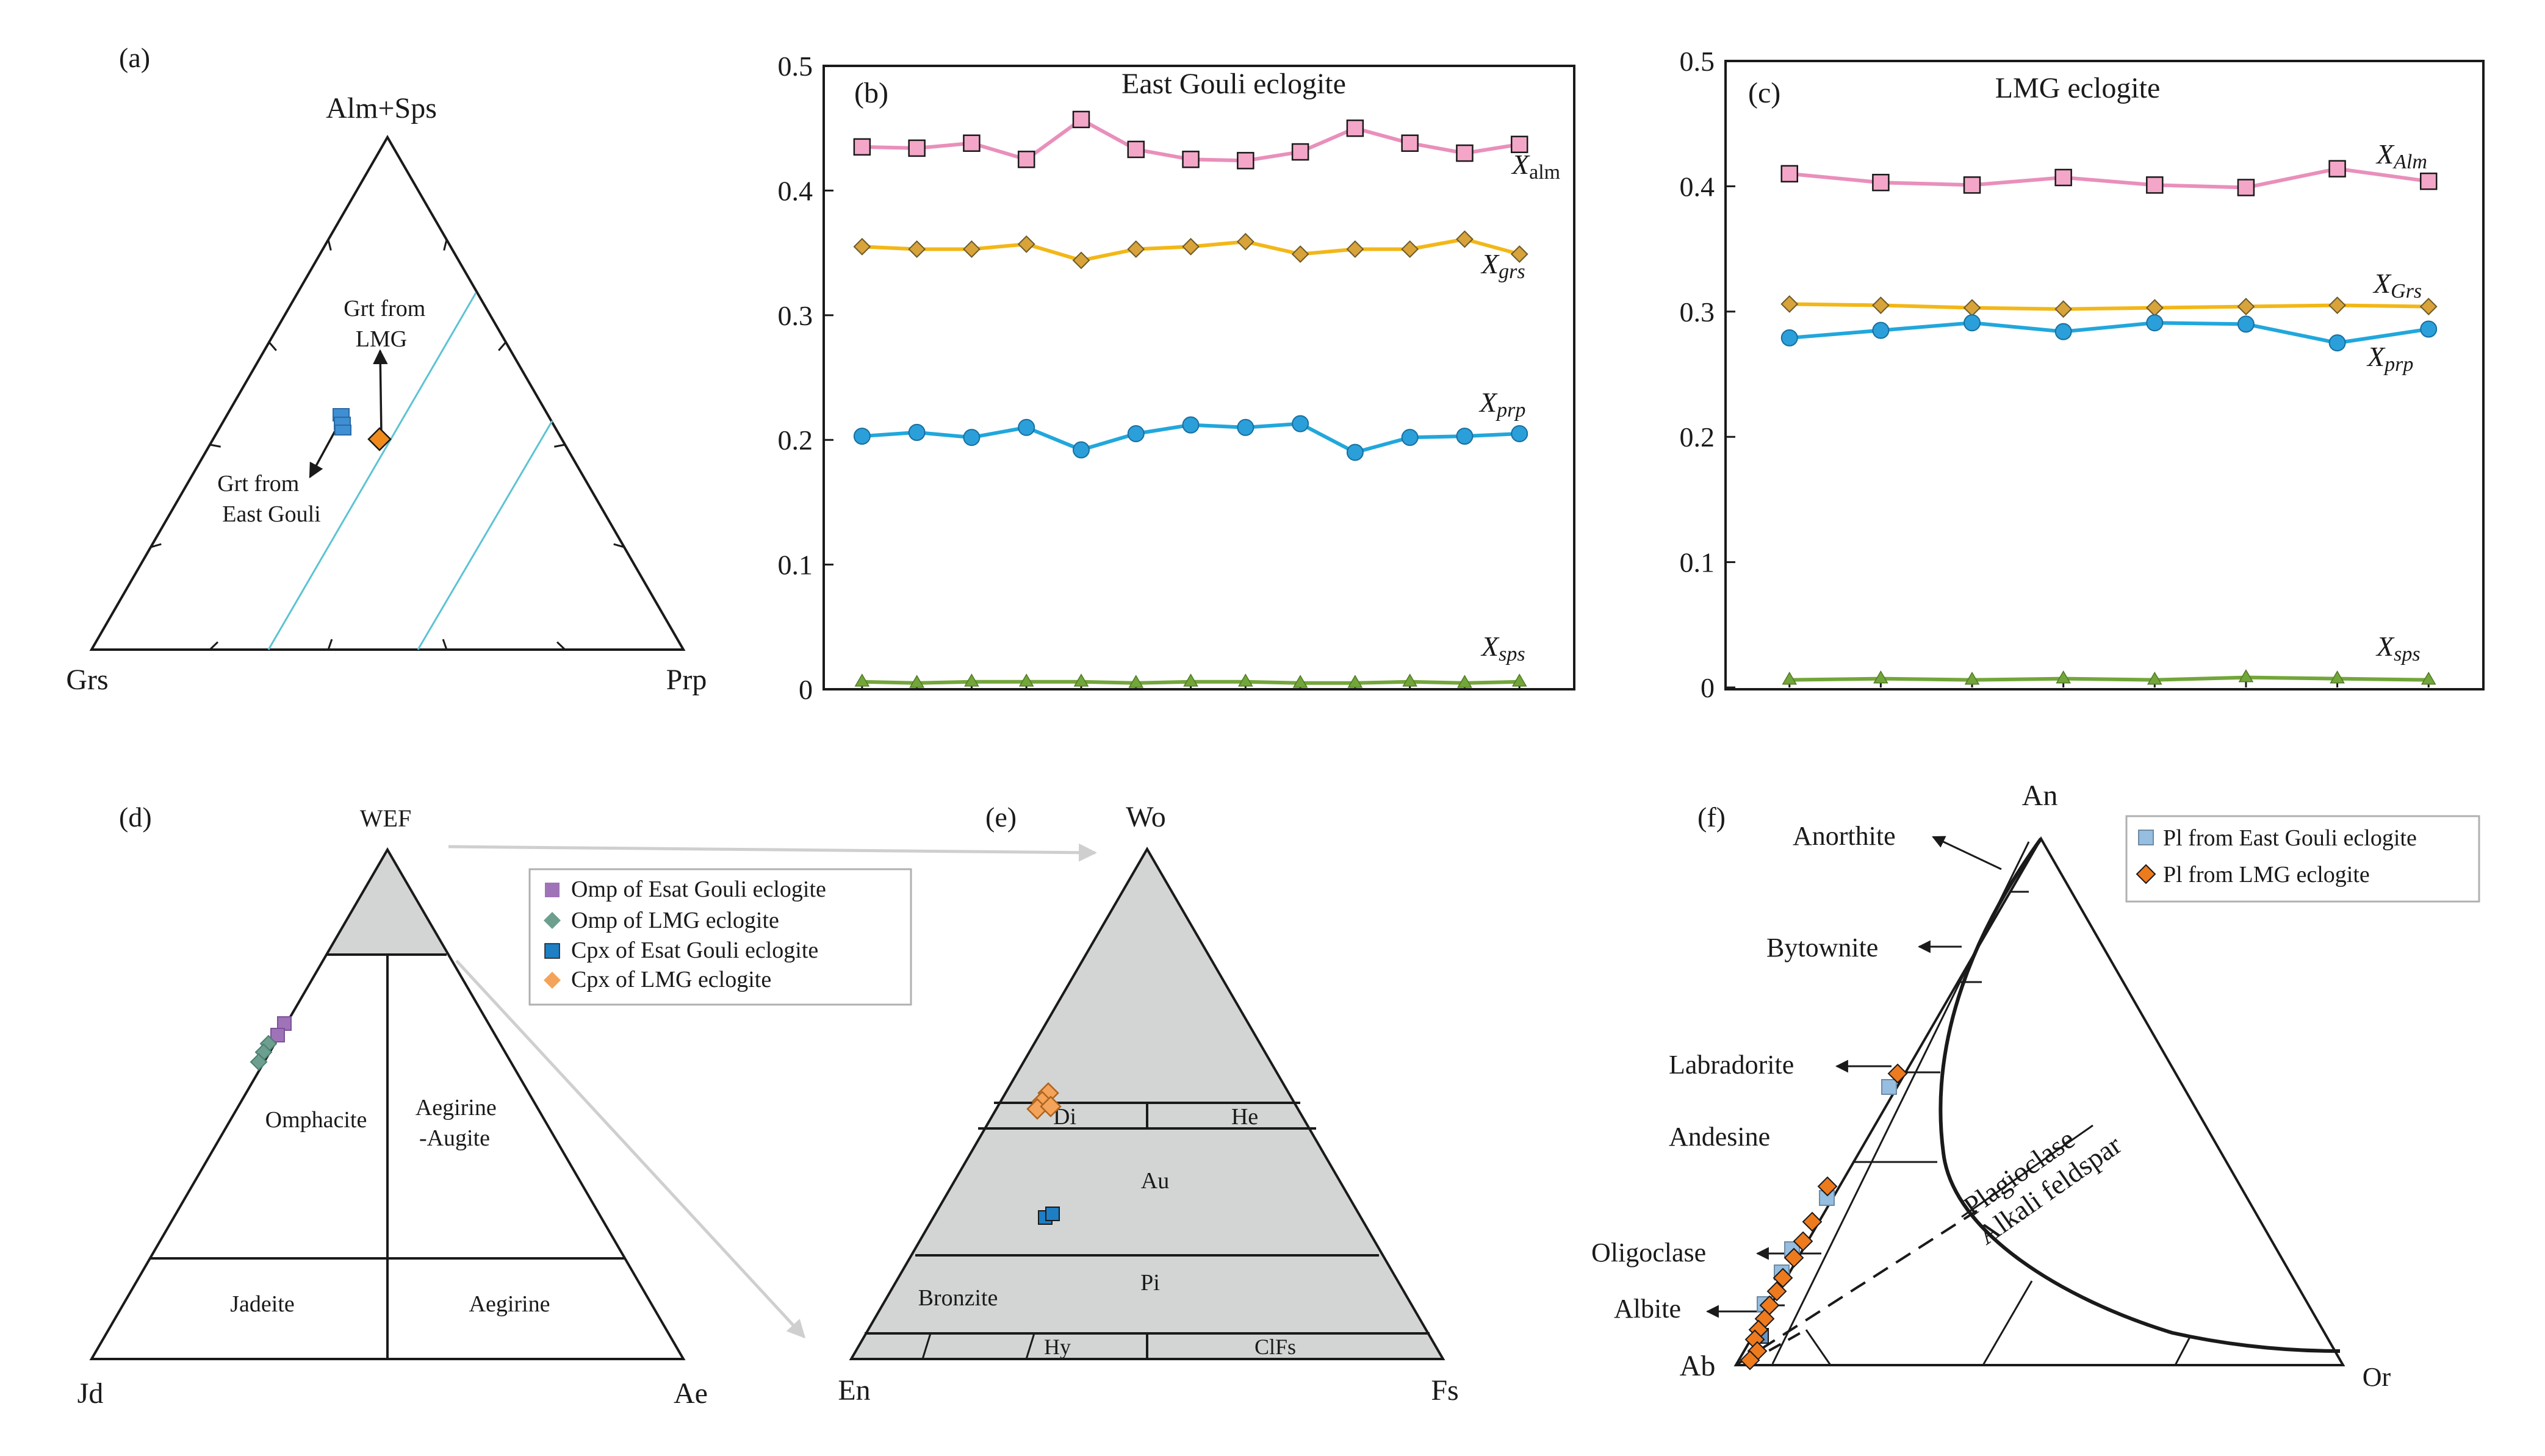 This screenshot has height=1456, width=2545. I want to click on panel-e-cpx-lmg-points, so click(1044, 1101).